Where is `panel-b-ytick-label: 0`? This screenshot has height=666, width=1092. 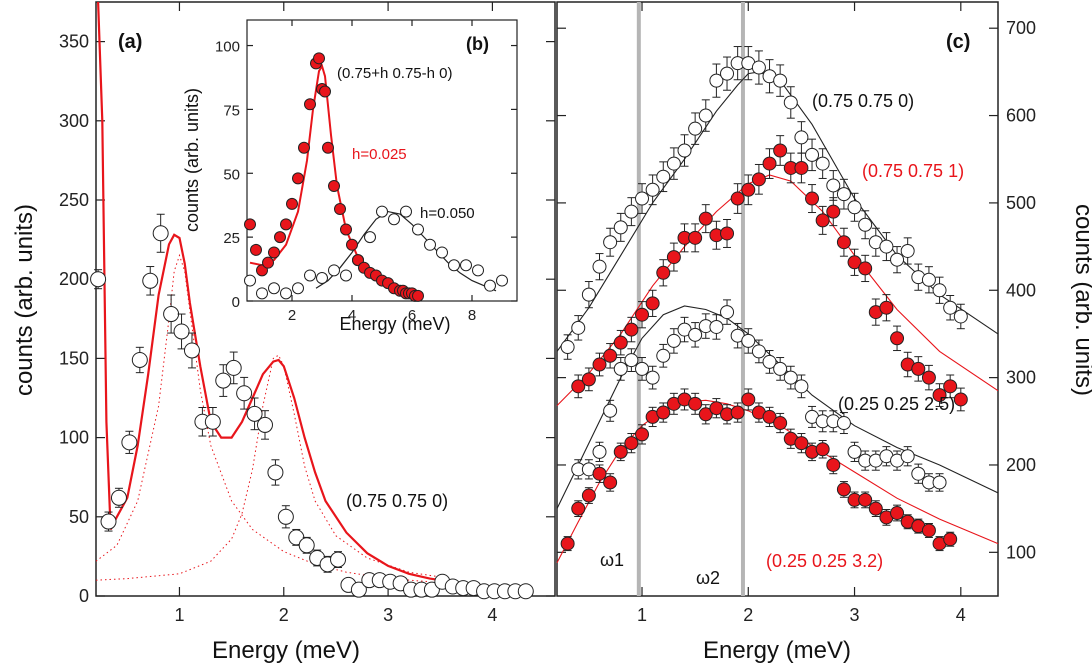
panel-b-ytick-label: 0 is located at coordinates (236, 302).